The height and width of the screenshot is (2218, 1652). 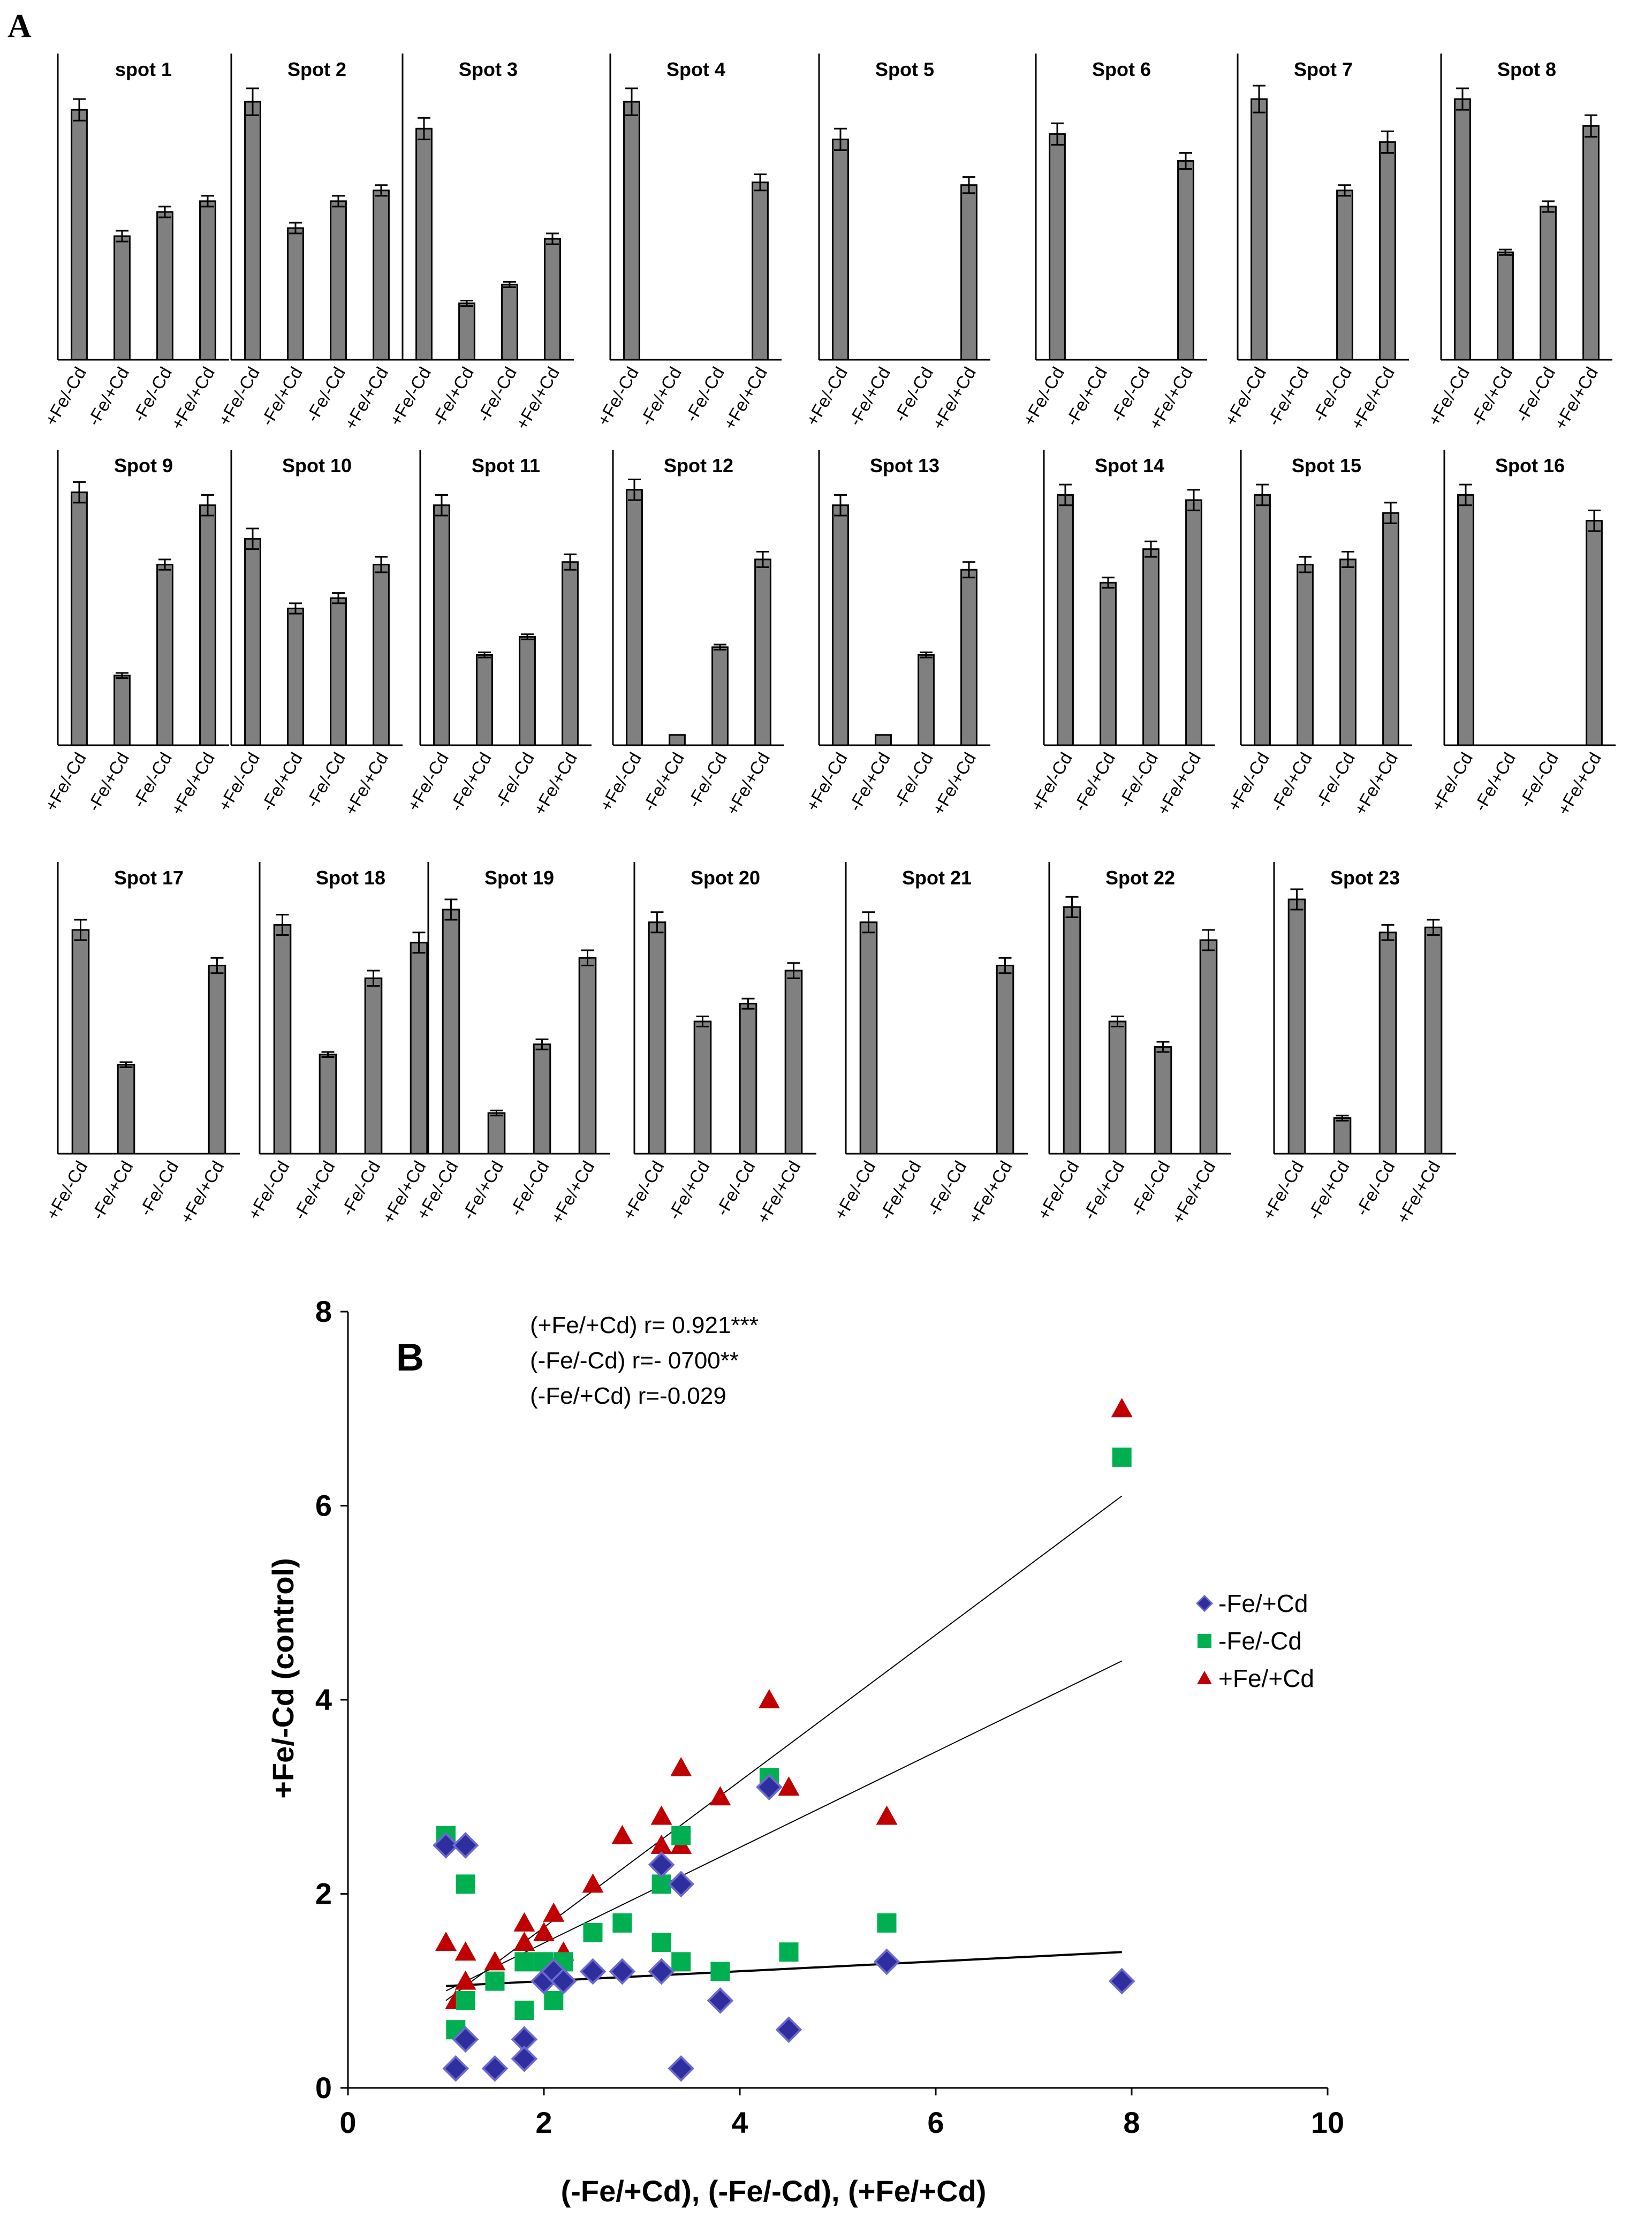 What do you see at coordinates (937, 878) in the screenshot?
I see `spot-title: Spot 21` at bounding box center [937, 878].